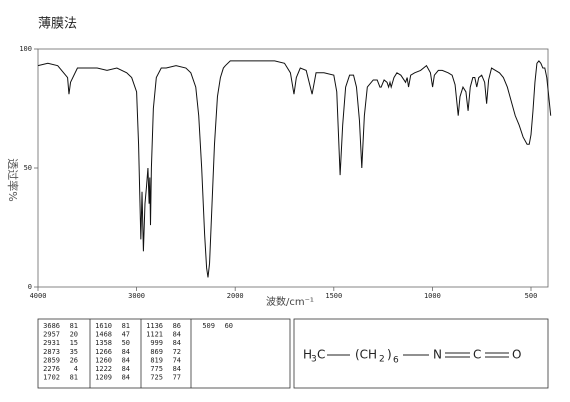 The image size is (570, 402). Describe the element at coordinates (13, 179) in the screenshot. I see `y-axis-label: 透过率%` at that location.